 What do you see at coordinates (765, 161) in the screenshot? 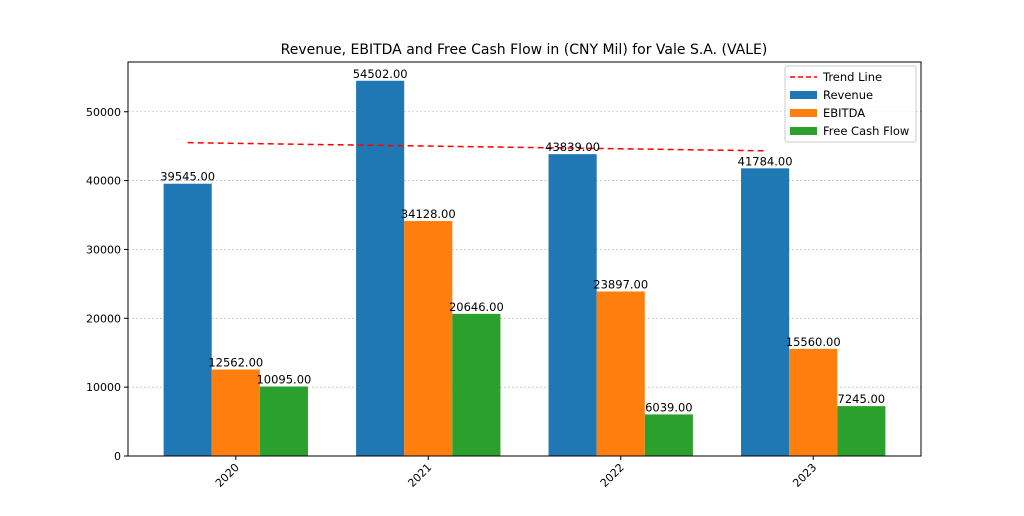
I see `data-label: 41784.00` at bounding box center [765, 161].